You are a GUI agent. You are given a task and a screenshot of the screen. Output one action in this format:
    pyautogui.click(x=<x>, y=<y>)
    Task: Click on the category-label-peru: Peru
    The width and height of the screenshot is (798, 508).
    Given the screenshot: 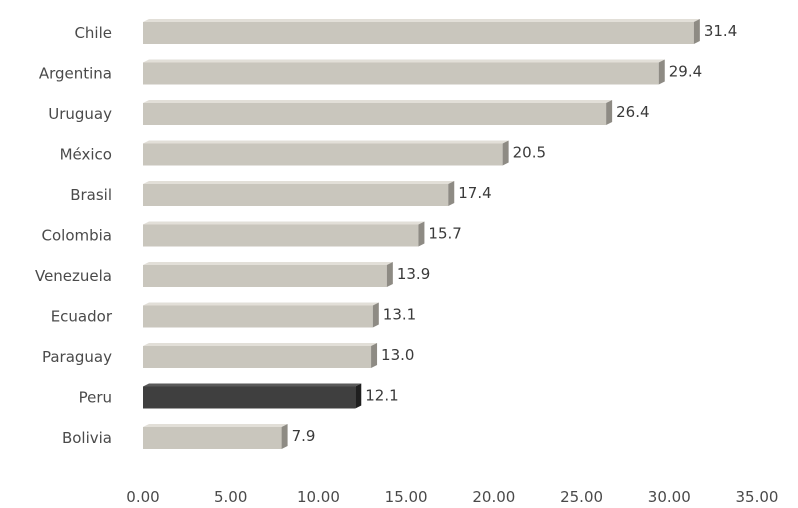 What is the action you would take?
    pyautogui.click(x=95, y=398)
    